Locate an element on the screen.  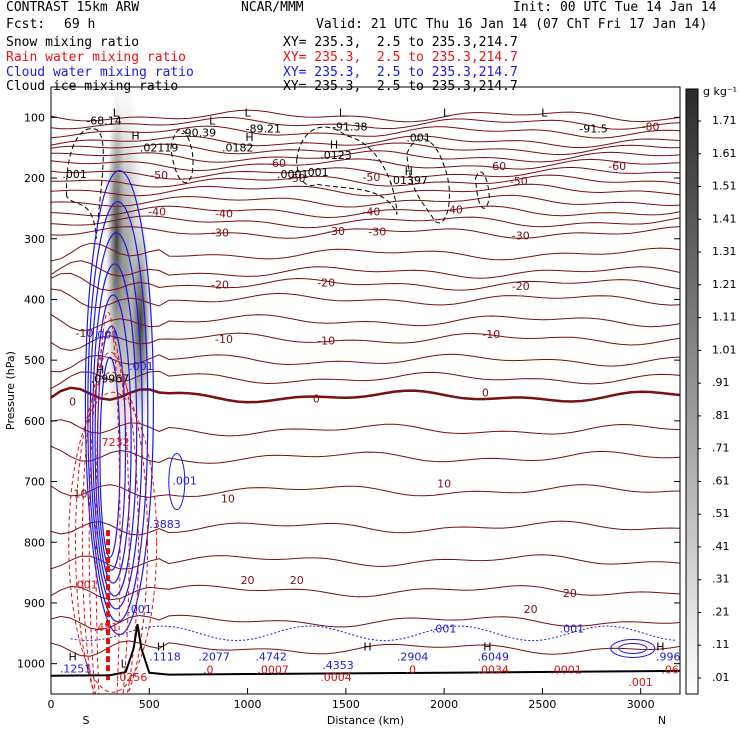
colorbar-unit: g kg⁻¹ is located at coordinates (720, 91).